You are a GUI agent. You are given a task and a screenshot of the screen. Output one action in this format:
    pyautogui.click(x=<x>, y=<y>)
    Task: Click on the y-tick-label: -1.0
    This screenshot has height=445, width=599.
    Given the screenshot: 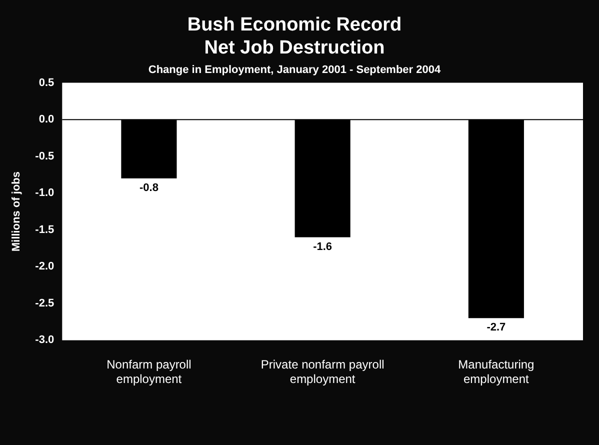 What is the action you would take?
    pyautogui.click(x=44, y=193)
    